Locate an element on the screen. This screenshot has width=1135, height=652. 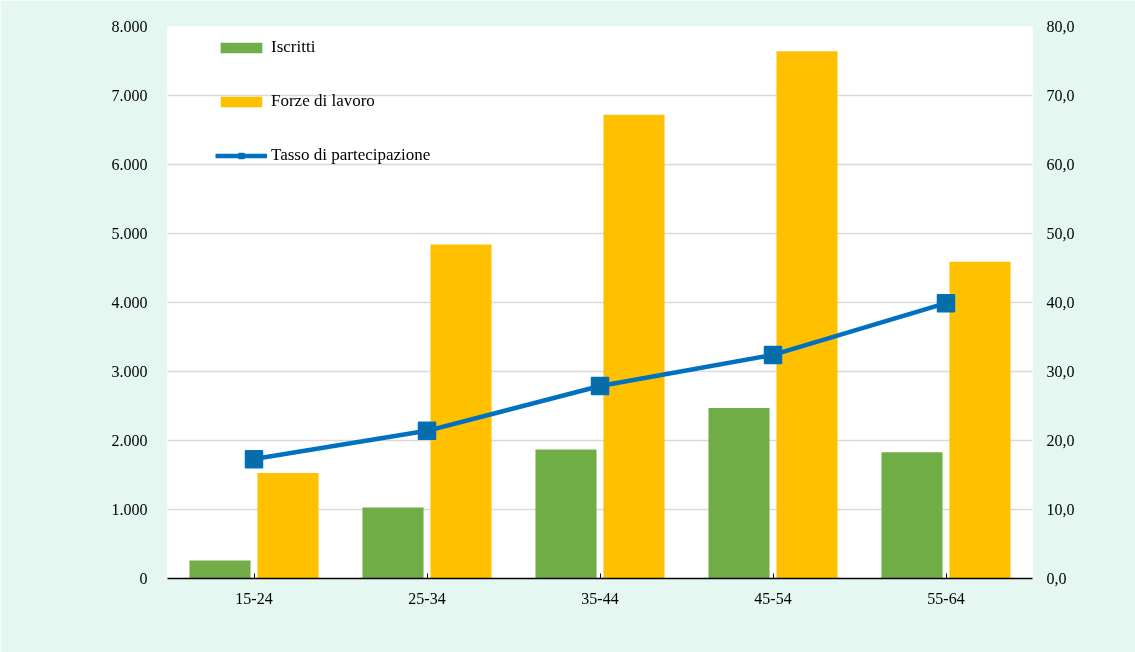
y-tick-label: 0 is located at coordinates (143, 578).